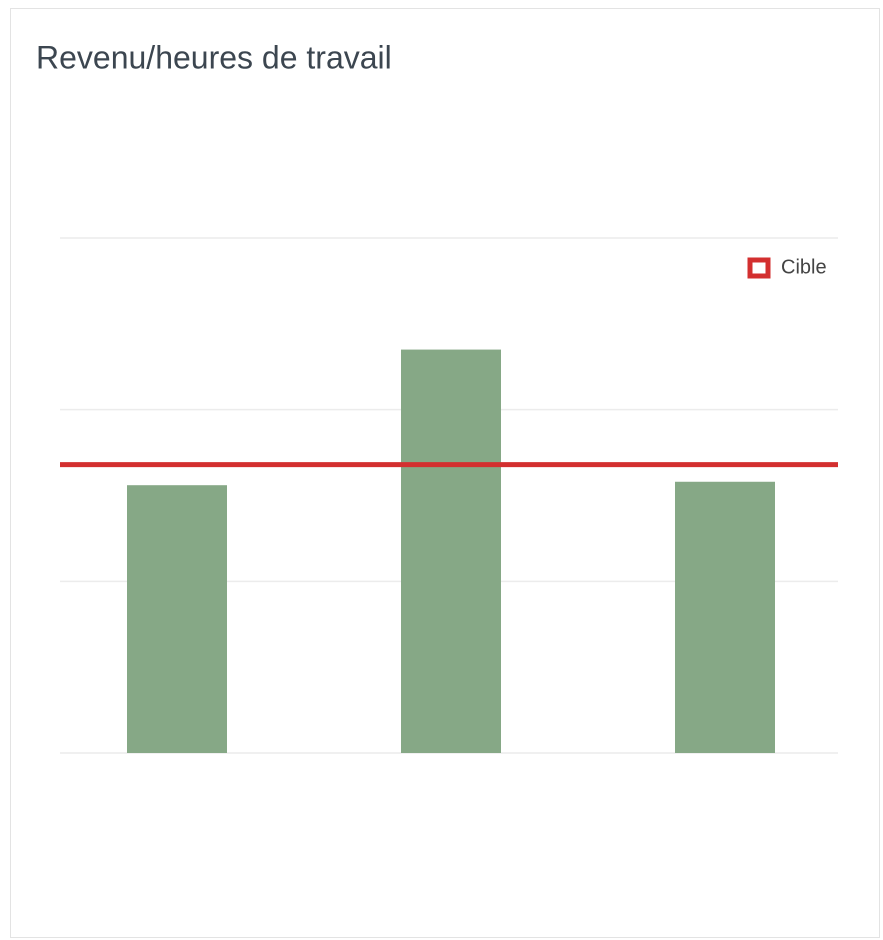  What do you see at coordinates (214, 57) in the screenshot?
I see `chart-title: Revenu/heures de travail` at bounding box center [214, 57].